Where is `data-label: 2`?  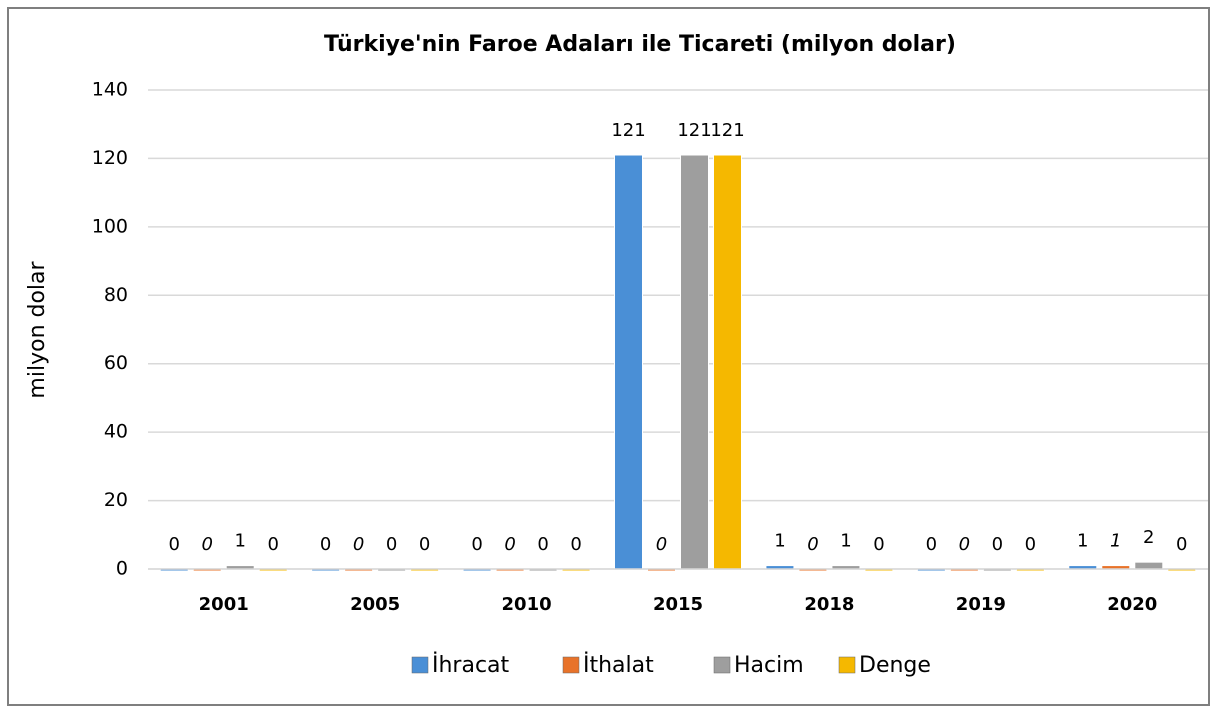 data-label: 2 is located at coordinates (1148, 537).